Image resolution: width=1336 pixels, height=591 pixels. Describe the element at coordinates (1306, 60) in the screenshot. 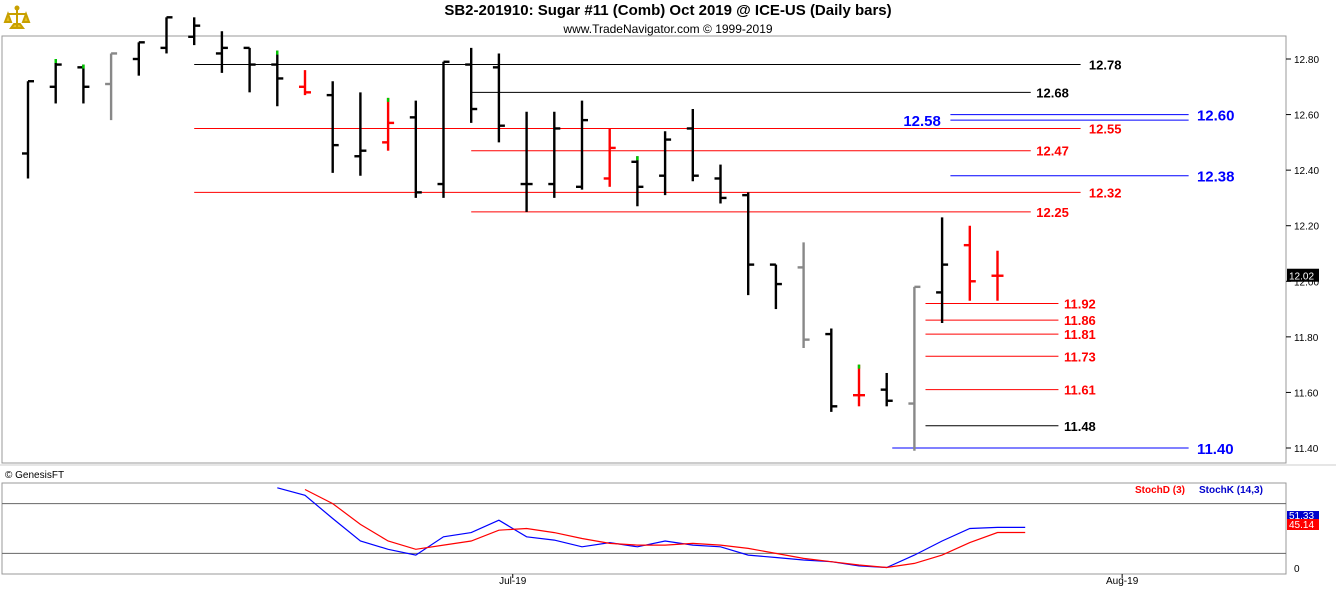

I see `y-tick-label: 12.80` at that location.